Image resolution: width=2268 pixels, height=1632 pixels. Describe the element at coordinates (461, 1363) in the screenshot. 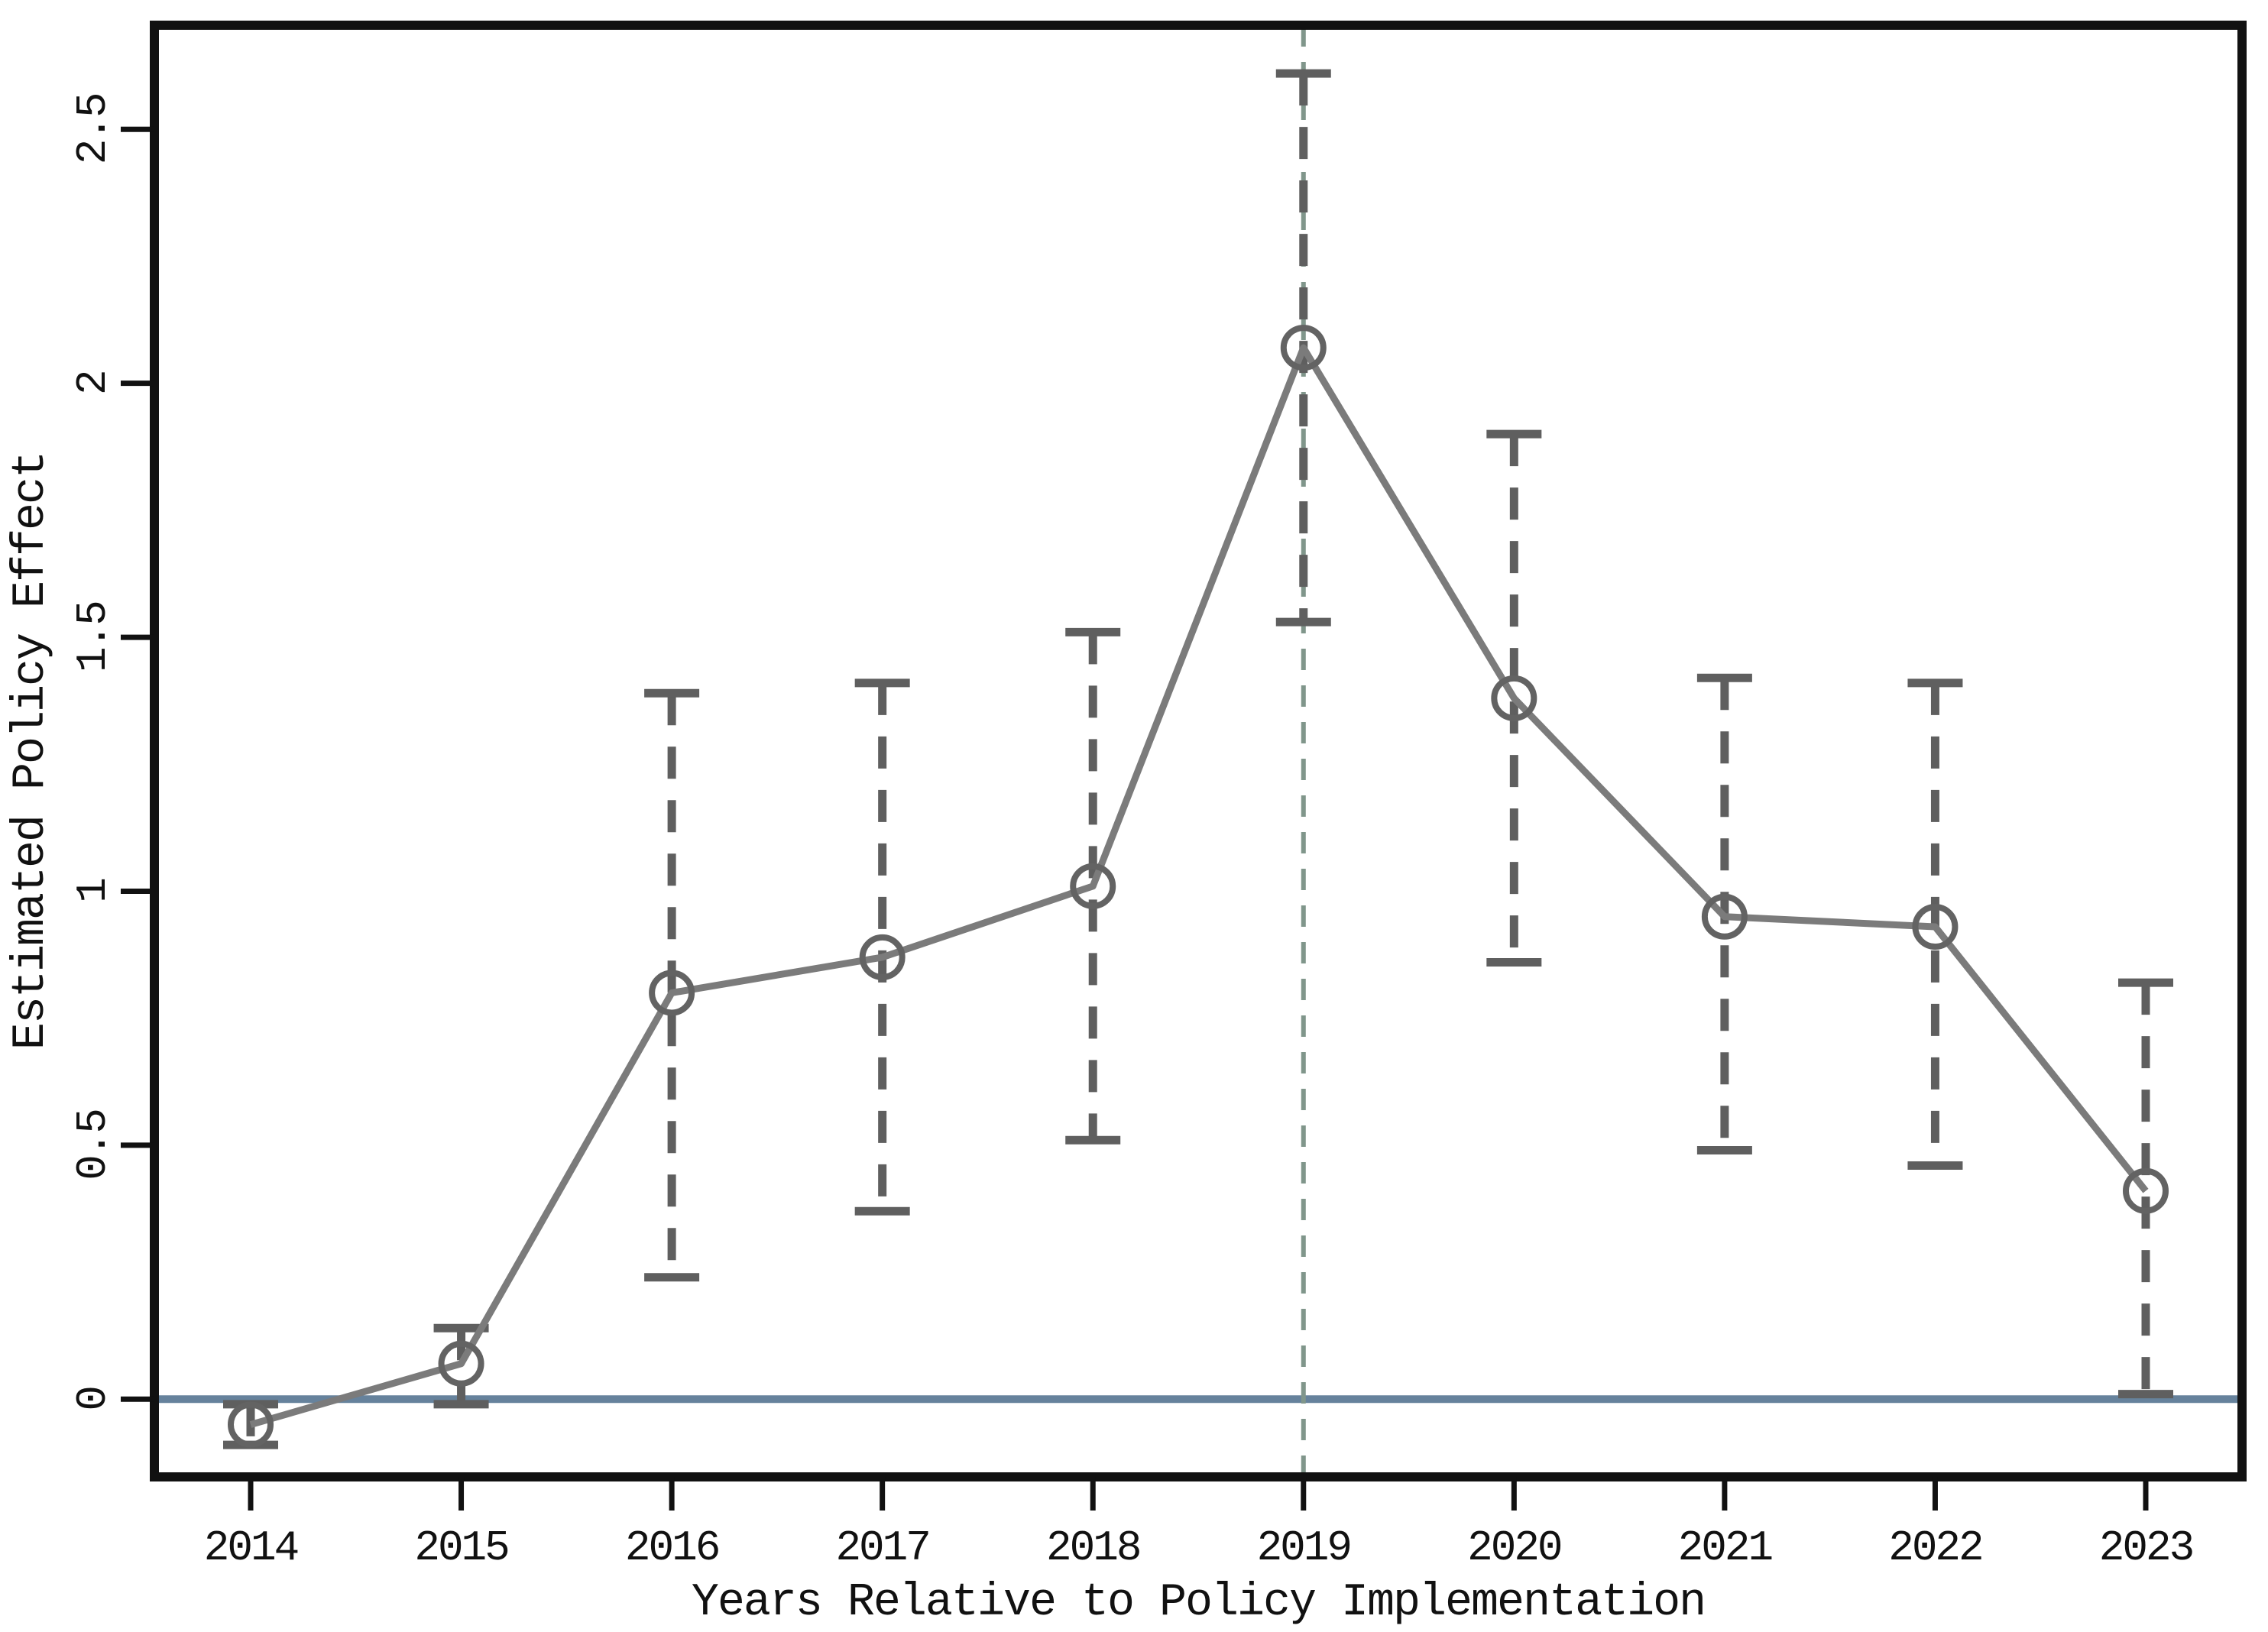

I see `data-point-marker-2015` at that location.